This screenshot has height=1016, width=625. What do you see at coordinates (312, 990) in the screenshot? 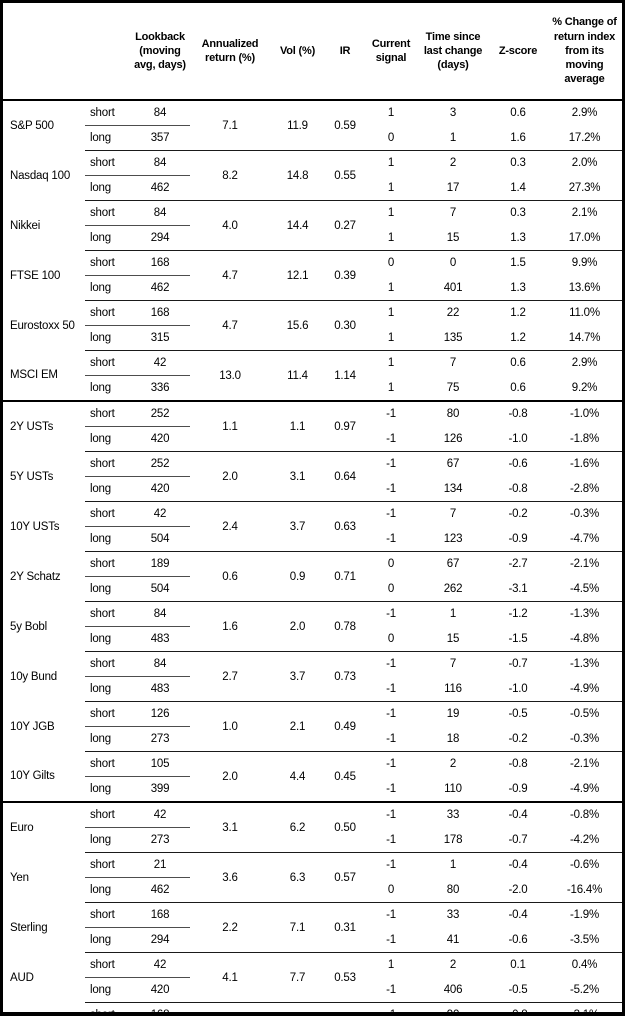
I see `table-row-long: long 420 -1 406 -0.5 -5.2%` at bounding box center [312, 990].